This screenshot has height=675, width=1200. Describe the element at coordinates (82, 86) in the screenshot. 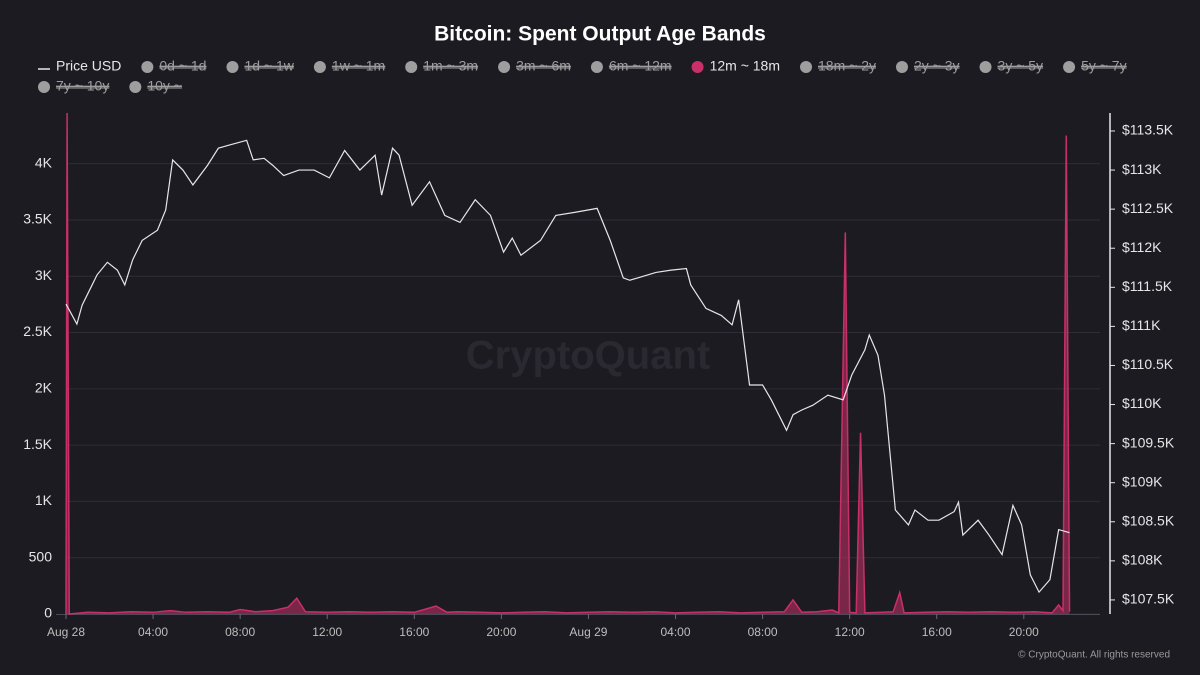

I see `legend-label: 7y ~ 10y` at that location.